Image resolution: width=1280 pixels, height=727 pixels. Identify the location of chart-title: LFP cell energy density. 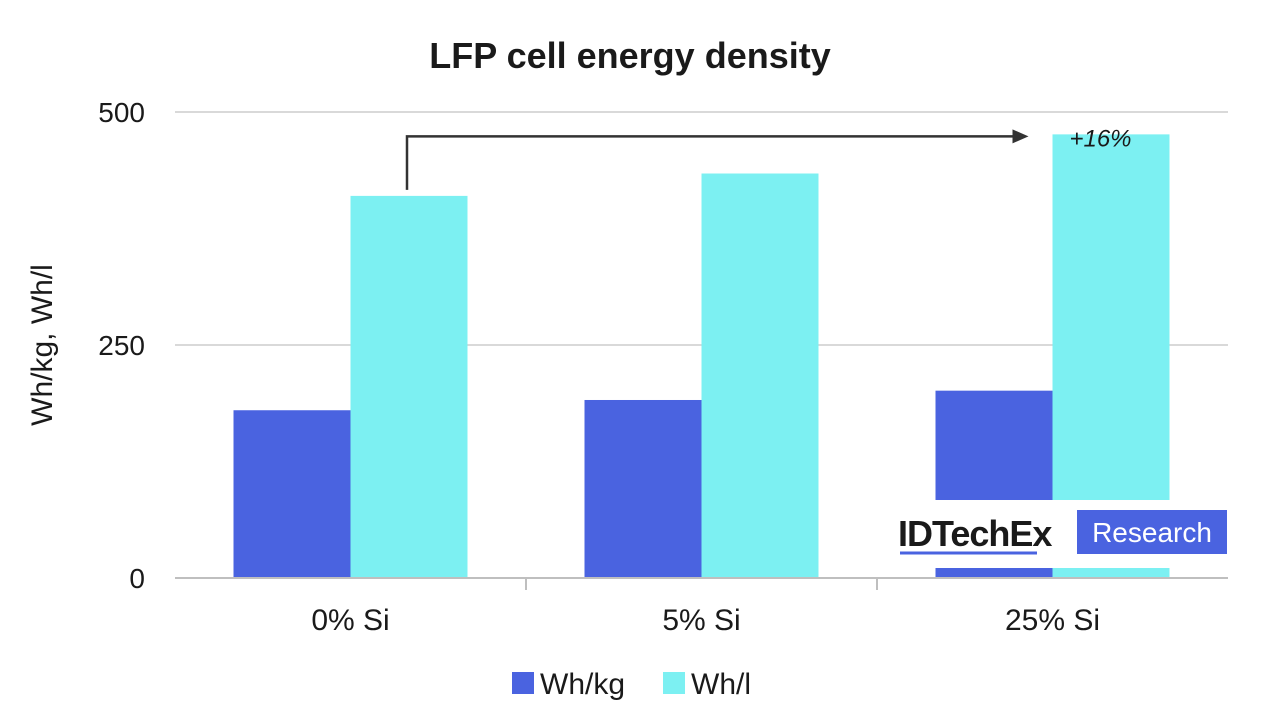
(629, 55).